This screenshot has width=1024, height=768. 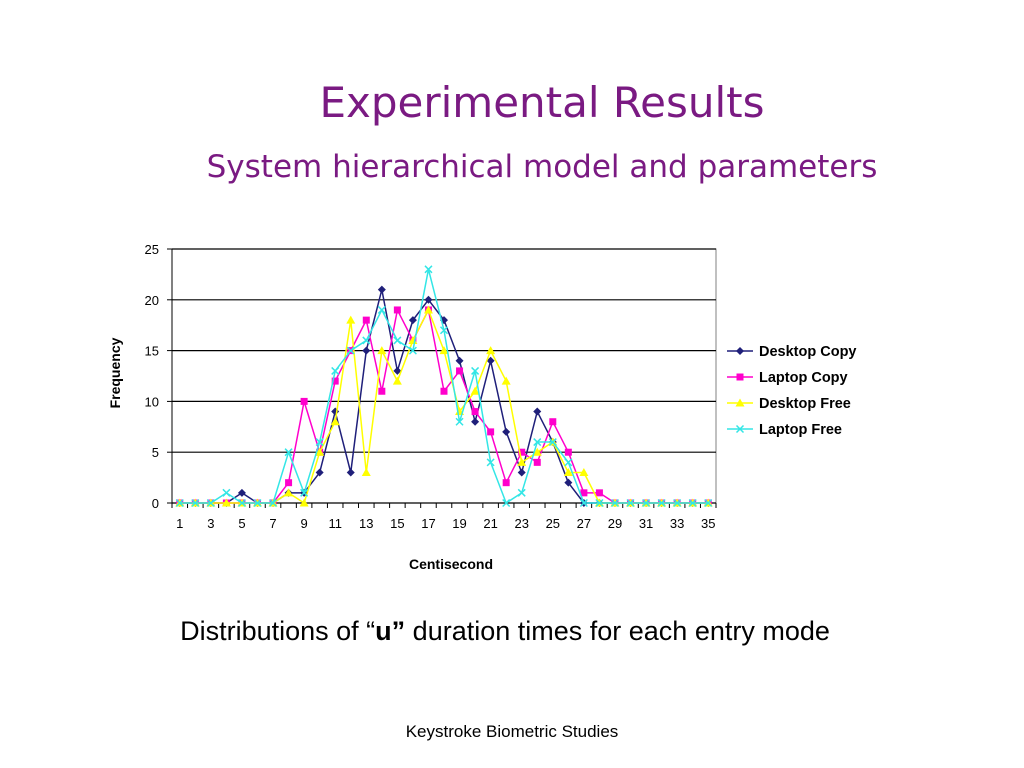 What do you see at coordinates (366, 523) in the screenshot?
I see `x-tick-label: 13` at bounding box center [366, 523].